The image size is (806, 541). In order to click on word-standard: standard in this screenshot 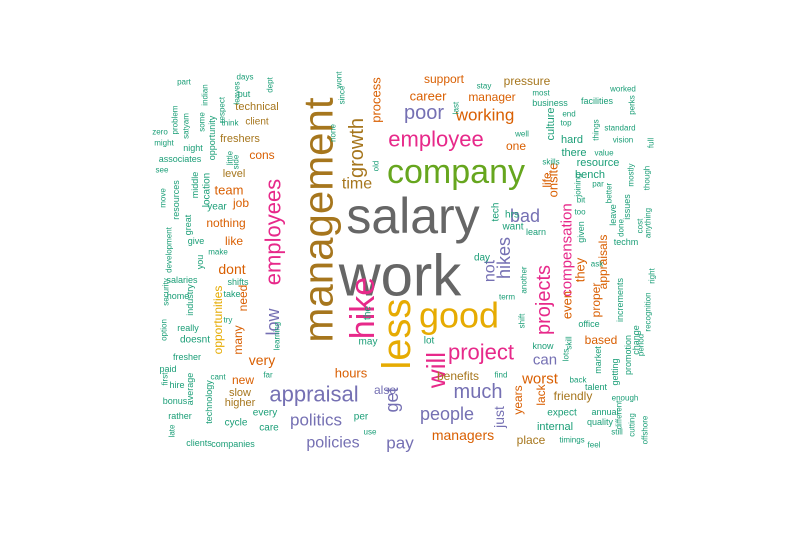, I will do `click(619, 128)`.